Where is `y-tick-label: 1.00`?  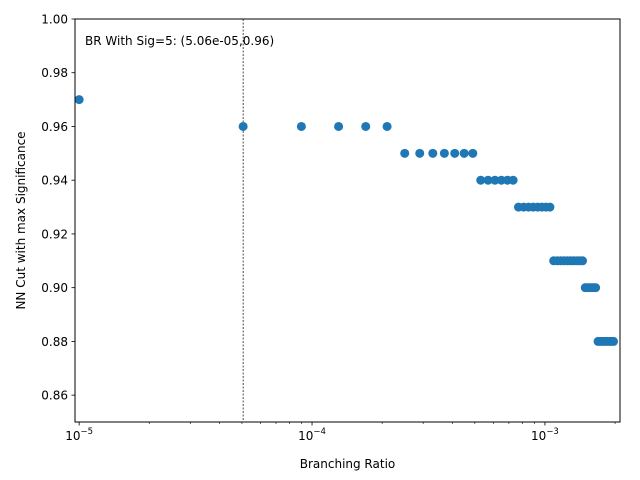
y-tick-label: 1.00 is located at coordinates (54, 20).